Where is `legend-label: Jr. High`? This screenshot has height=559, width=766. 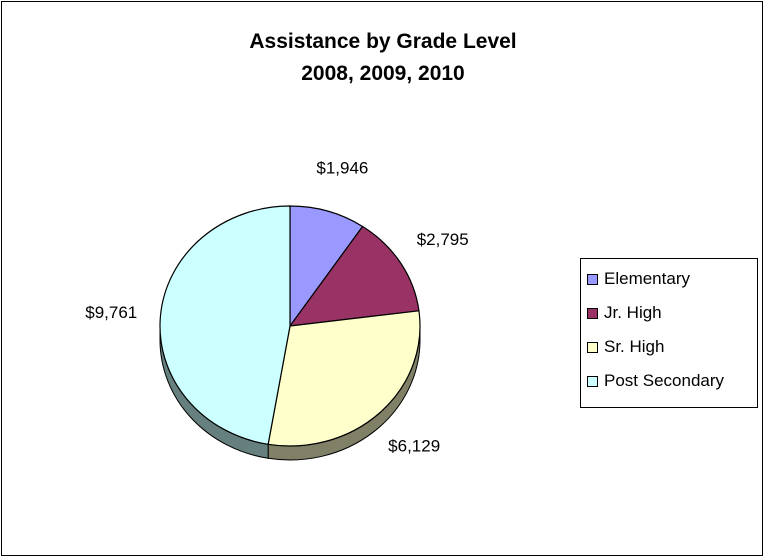
legend-label: Jr. High is located at coordinates (633, 312).